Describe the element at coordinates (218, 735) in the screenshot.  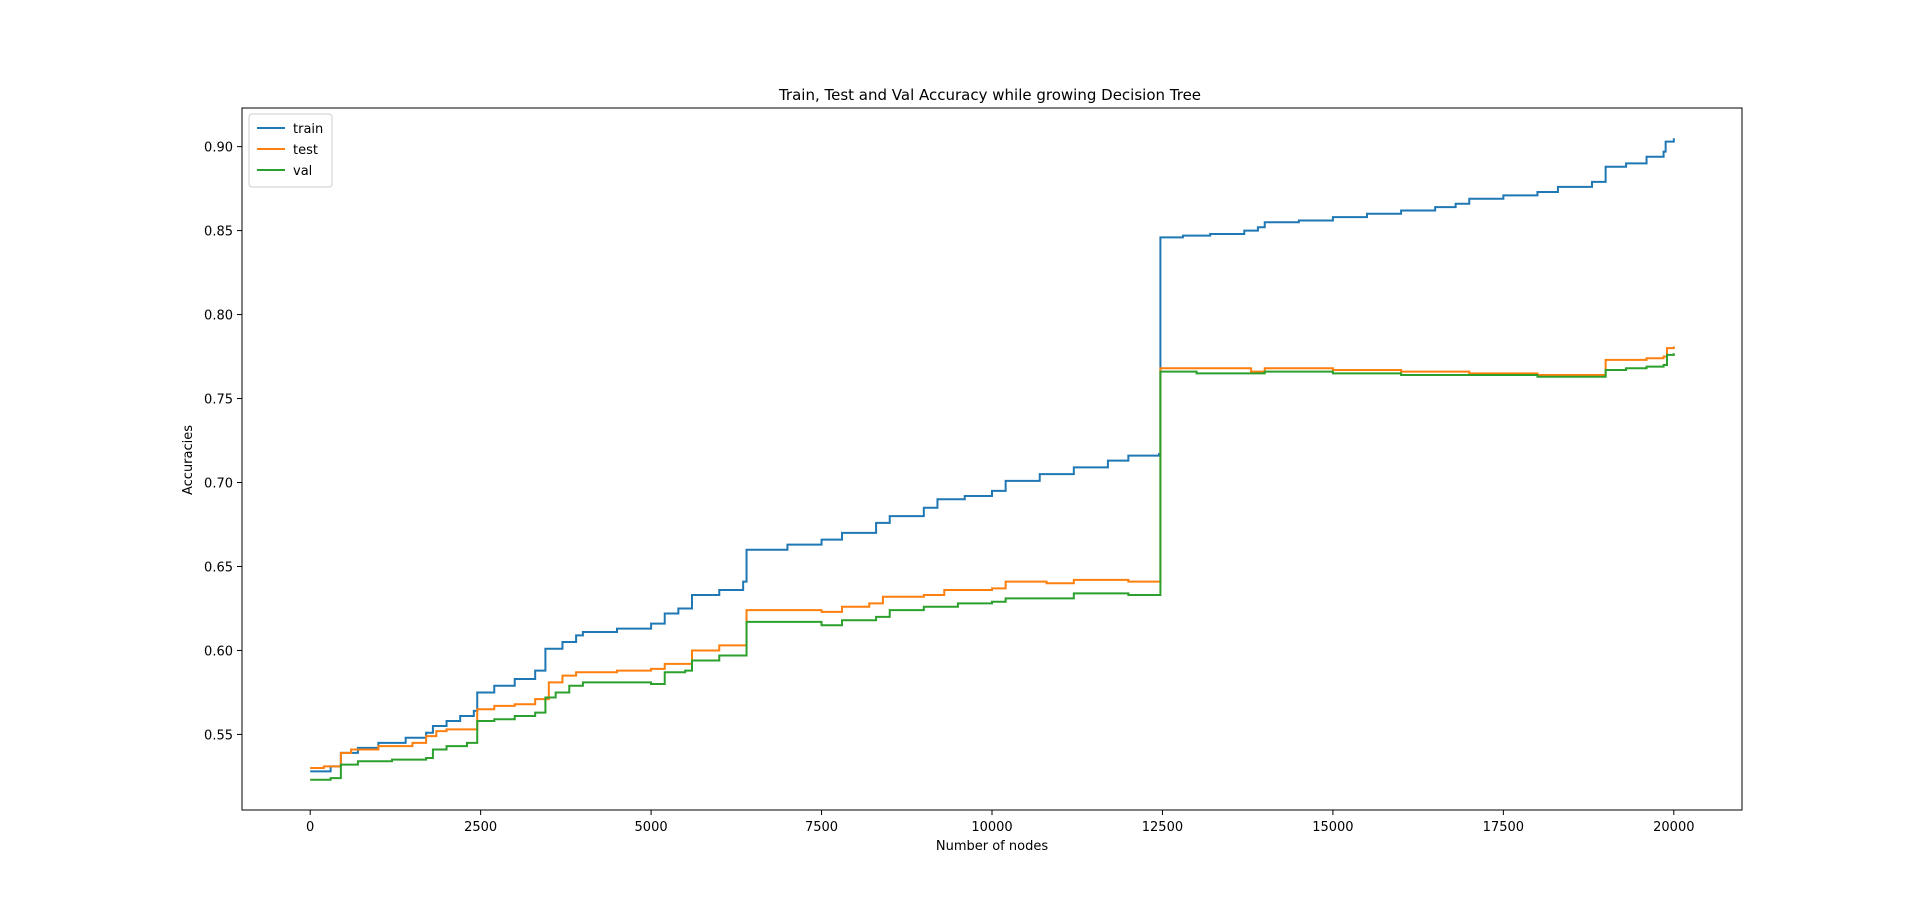
I see `y-tick-label: 0.55` at that location.